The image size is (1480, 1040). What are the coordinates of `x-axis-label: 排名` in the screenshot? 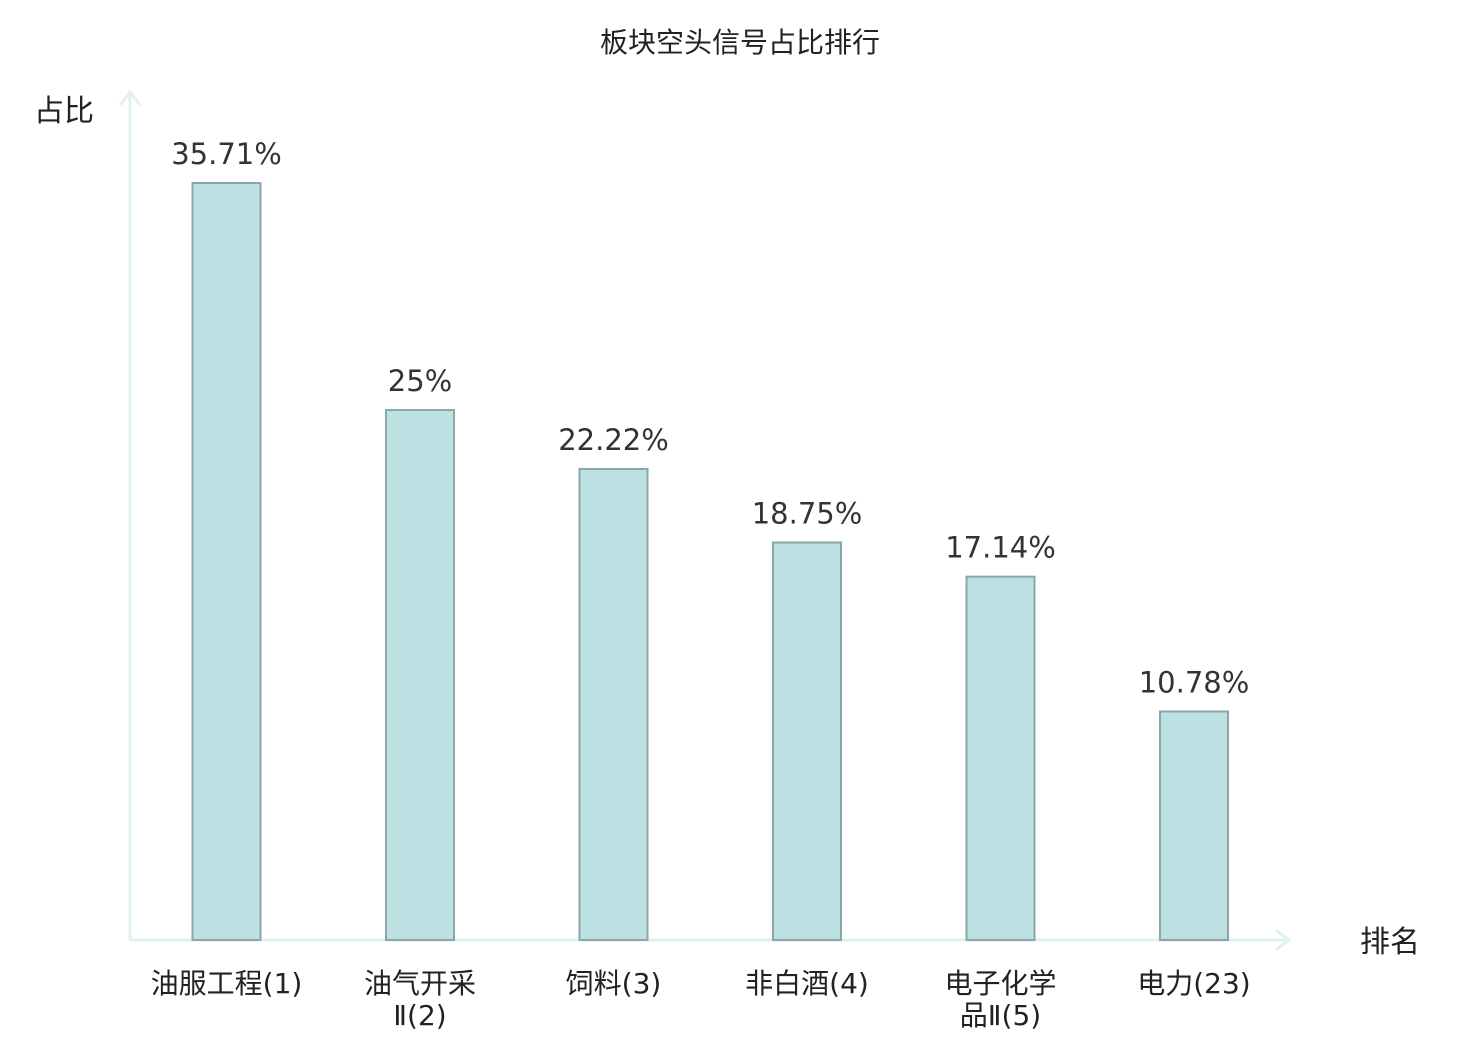 It's located at (1390, 942).